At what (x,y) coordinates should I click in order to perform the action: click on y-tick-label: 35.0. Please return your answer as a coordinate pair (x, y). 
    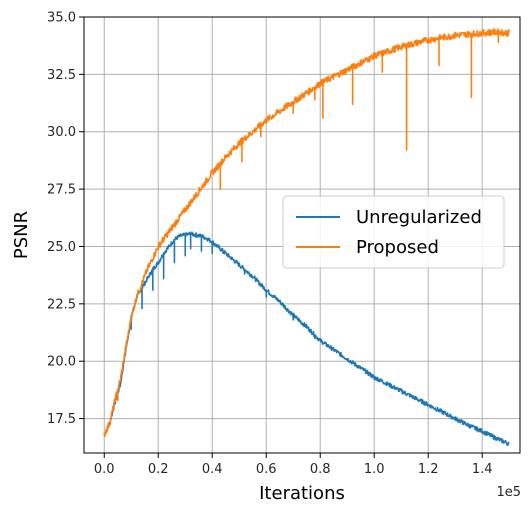
    Looking at the image, I should click on (61, 18).